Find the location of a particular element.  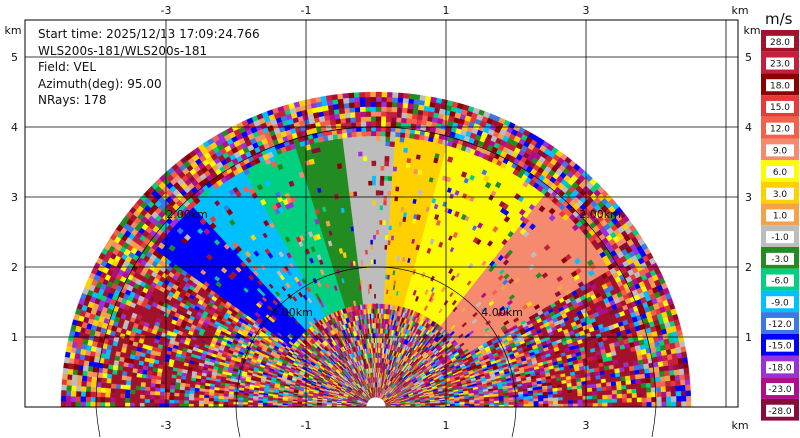

info-nrays: NRays: 178 is located at coordinates (72, 100).